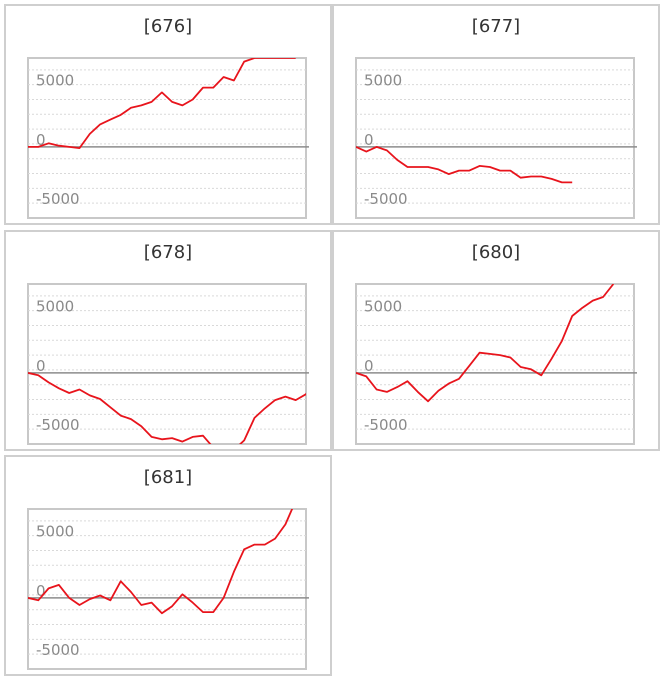 Image resolution: width=662 pixels, height=678 pixels. What do you see at coordinates (168, 477) in the screenshot?
I see `chart-title: [681]` at bounding box center [168, 477].